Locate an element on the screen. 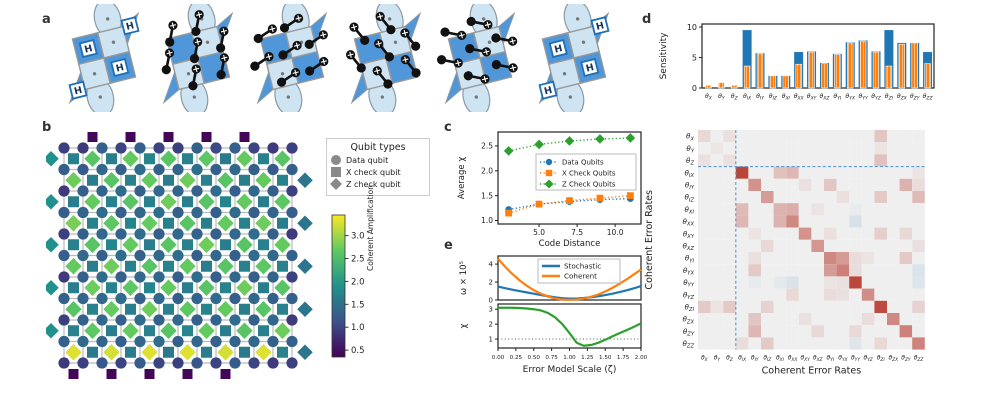 The width and height of the screenshot is (982, 410). svg-text: 1 is located at coordinates (491, 339).